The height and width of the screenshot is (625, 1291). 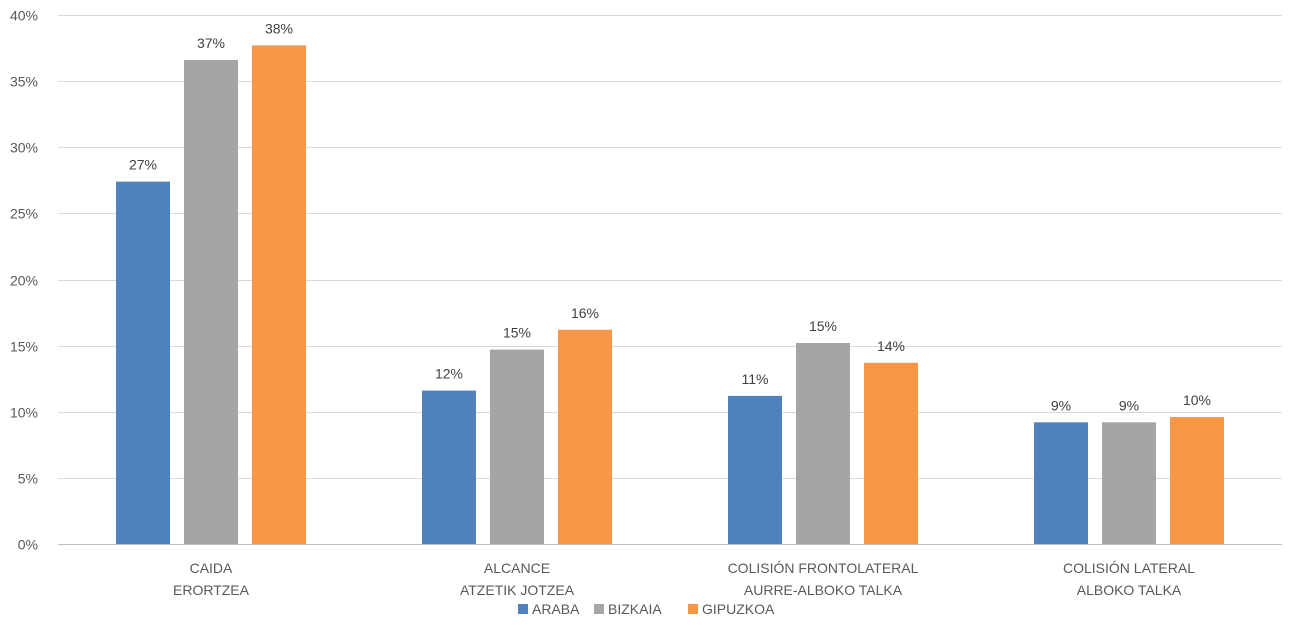 What do you see at coordinates (1129, 568) in the screenshot?
I see `category-label: COLISIÓN LATERAL` at bounding box center [1129, 568].